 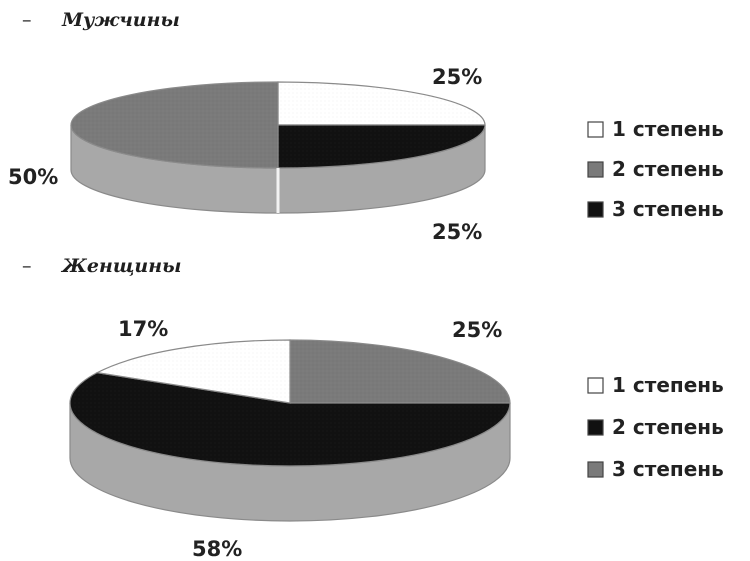 I want to click on chart-men-legend: 1 степень 2 степень 3 степень, so click(x=655, y=169).